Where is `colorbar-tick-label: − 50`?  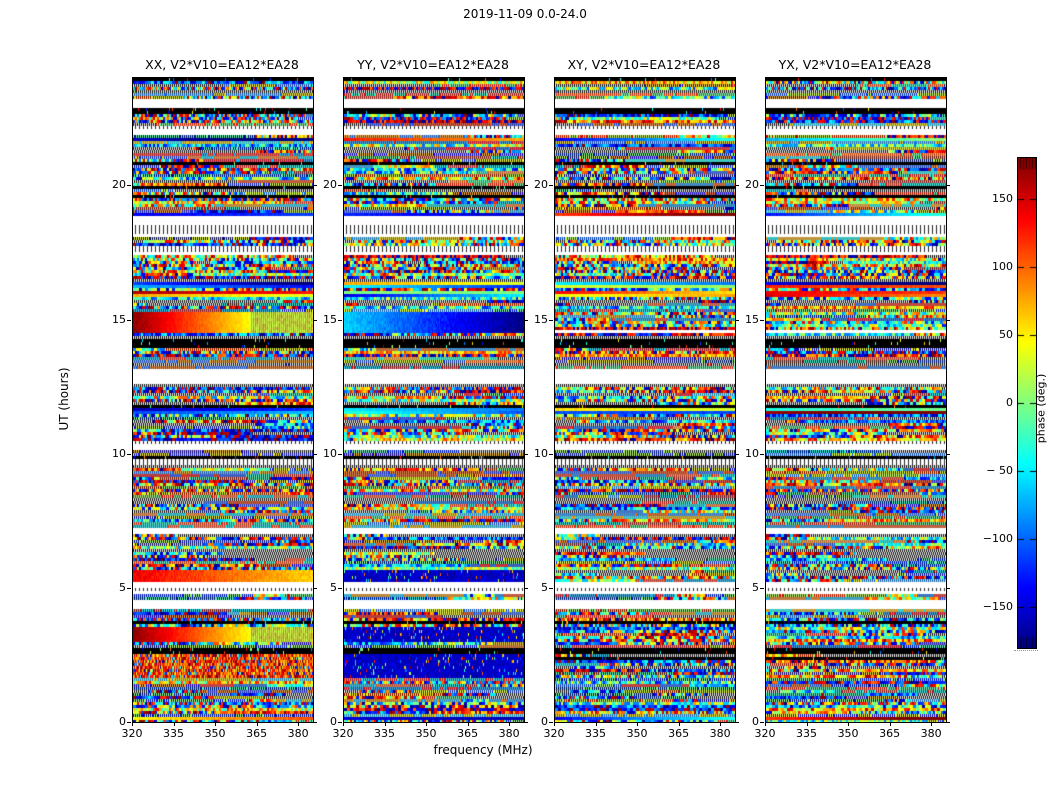 colorbar-tick-label: − 50 is located at coordinates (999, 471).